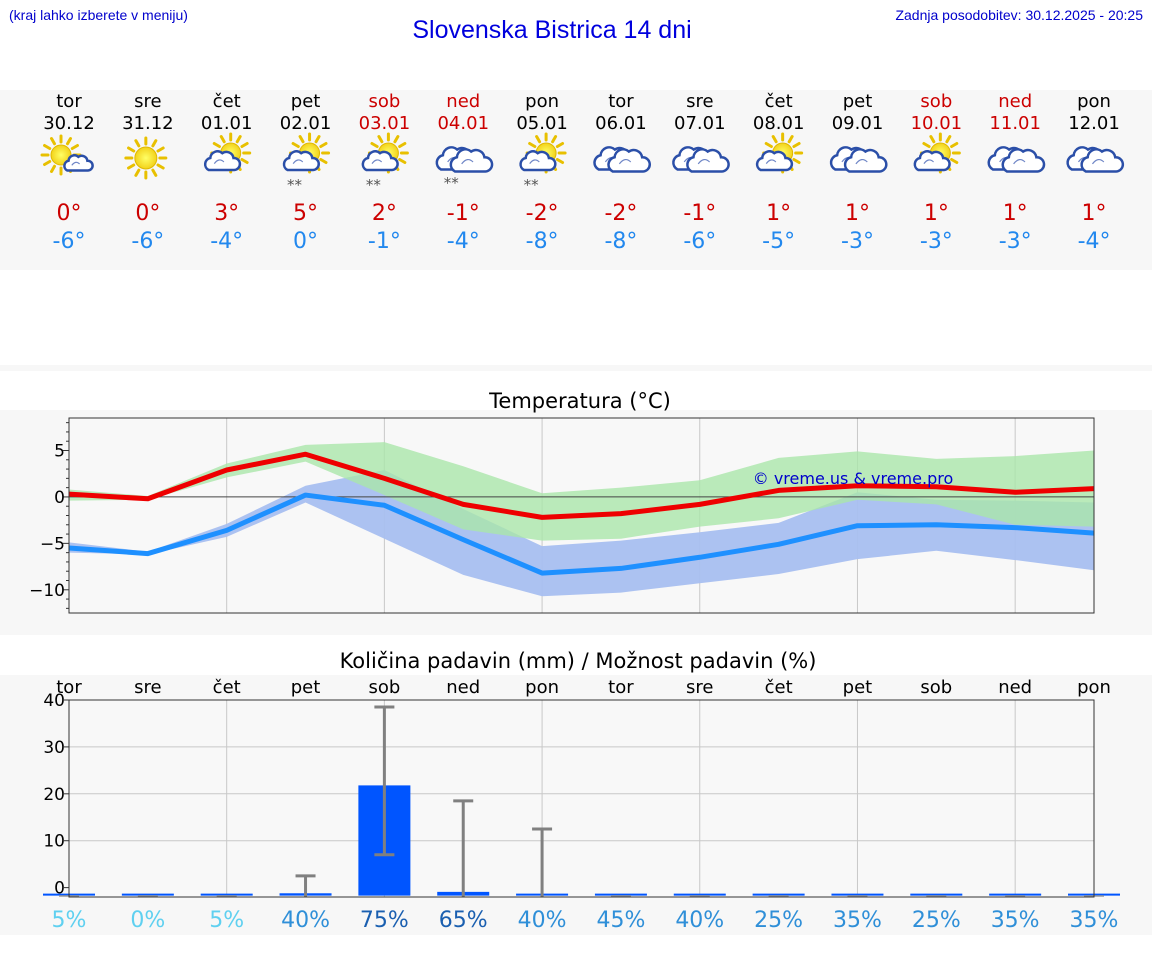  What do you see at coordinates (226, 213) in the screenshot?
I see `max-temp: 3°` at bounding box center [226, 213].